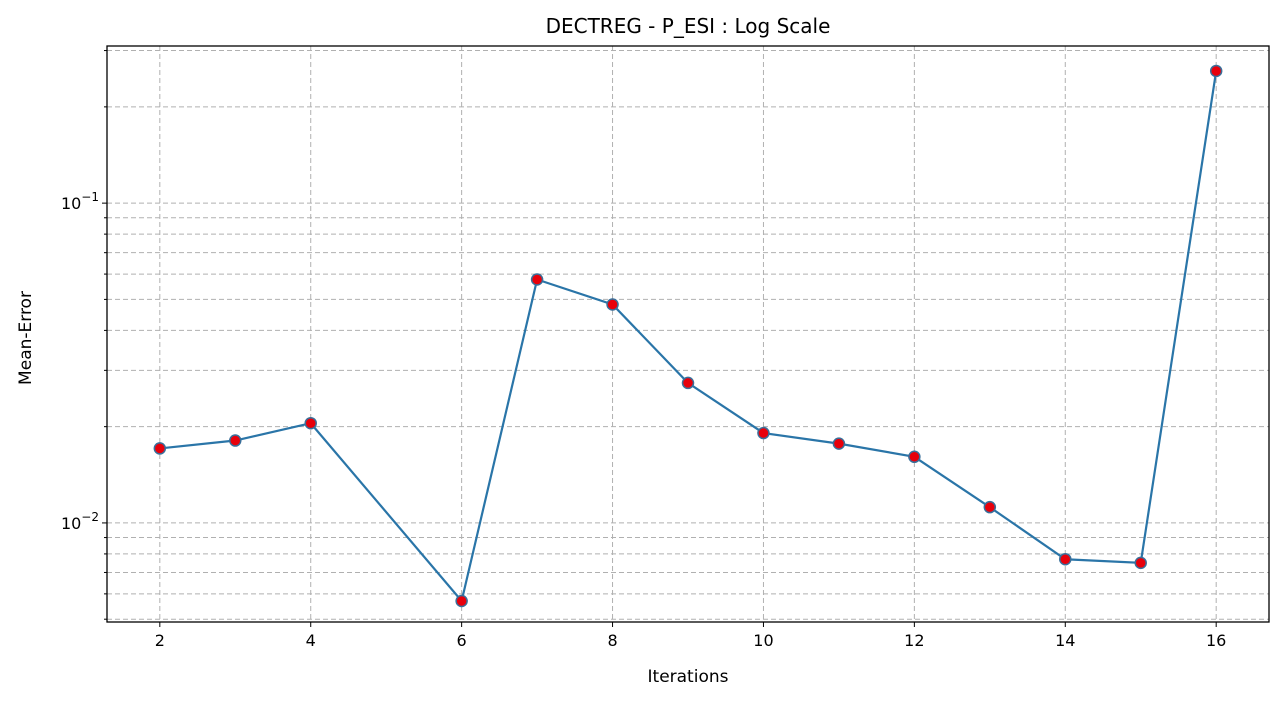 The image size is (1284, 701). What do you see at coordinates (612, 640) in the screenshot?
I see `x-tick-label: 8` at bounding box center [612, 640].